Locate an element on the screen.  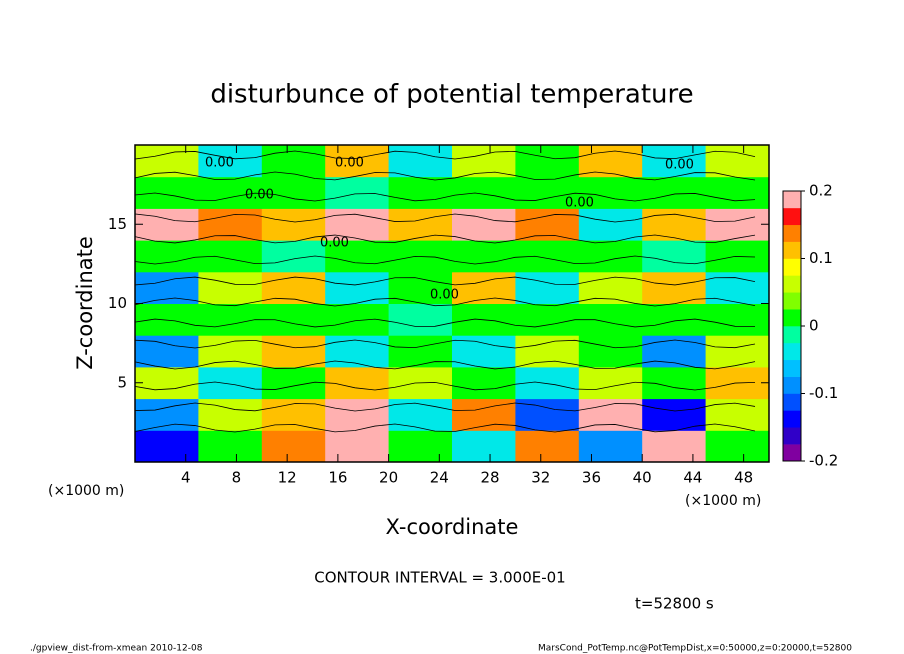
x-tick-label: 20 is located at coordinates (388, 478).